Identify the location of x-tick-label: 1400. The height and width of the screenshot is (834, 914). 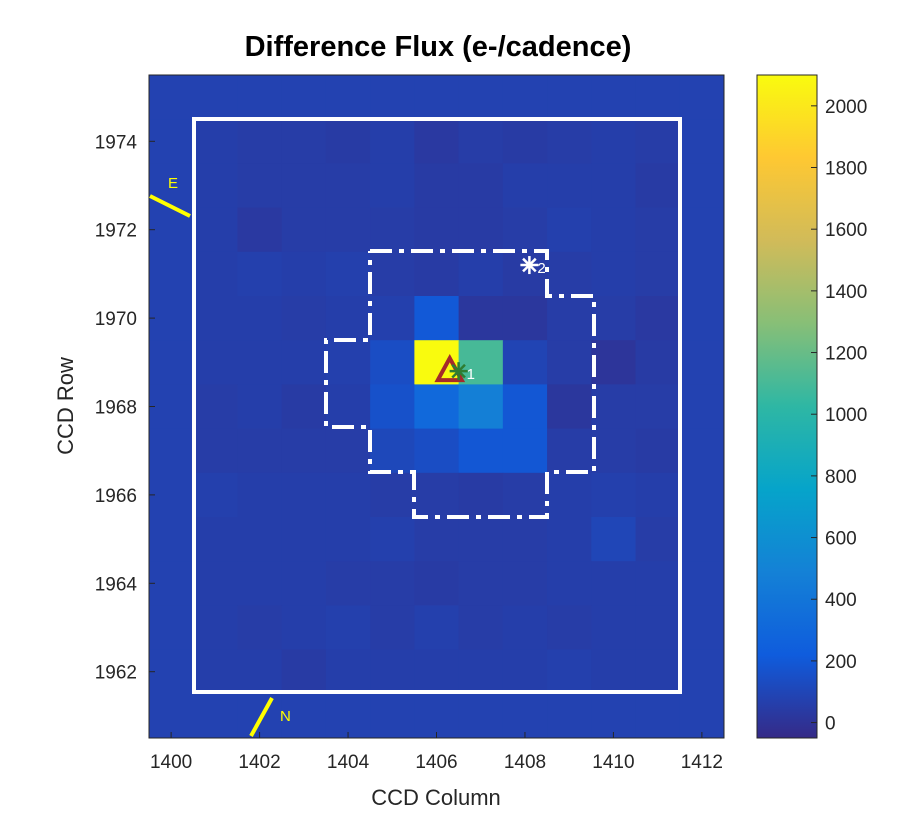
(171, 762).